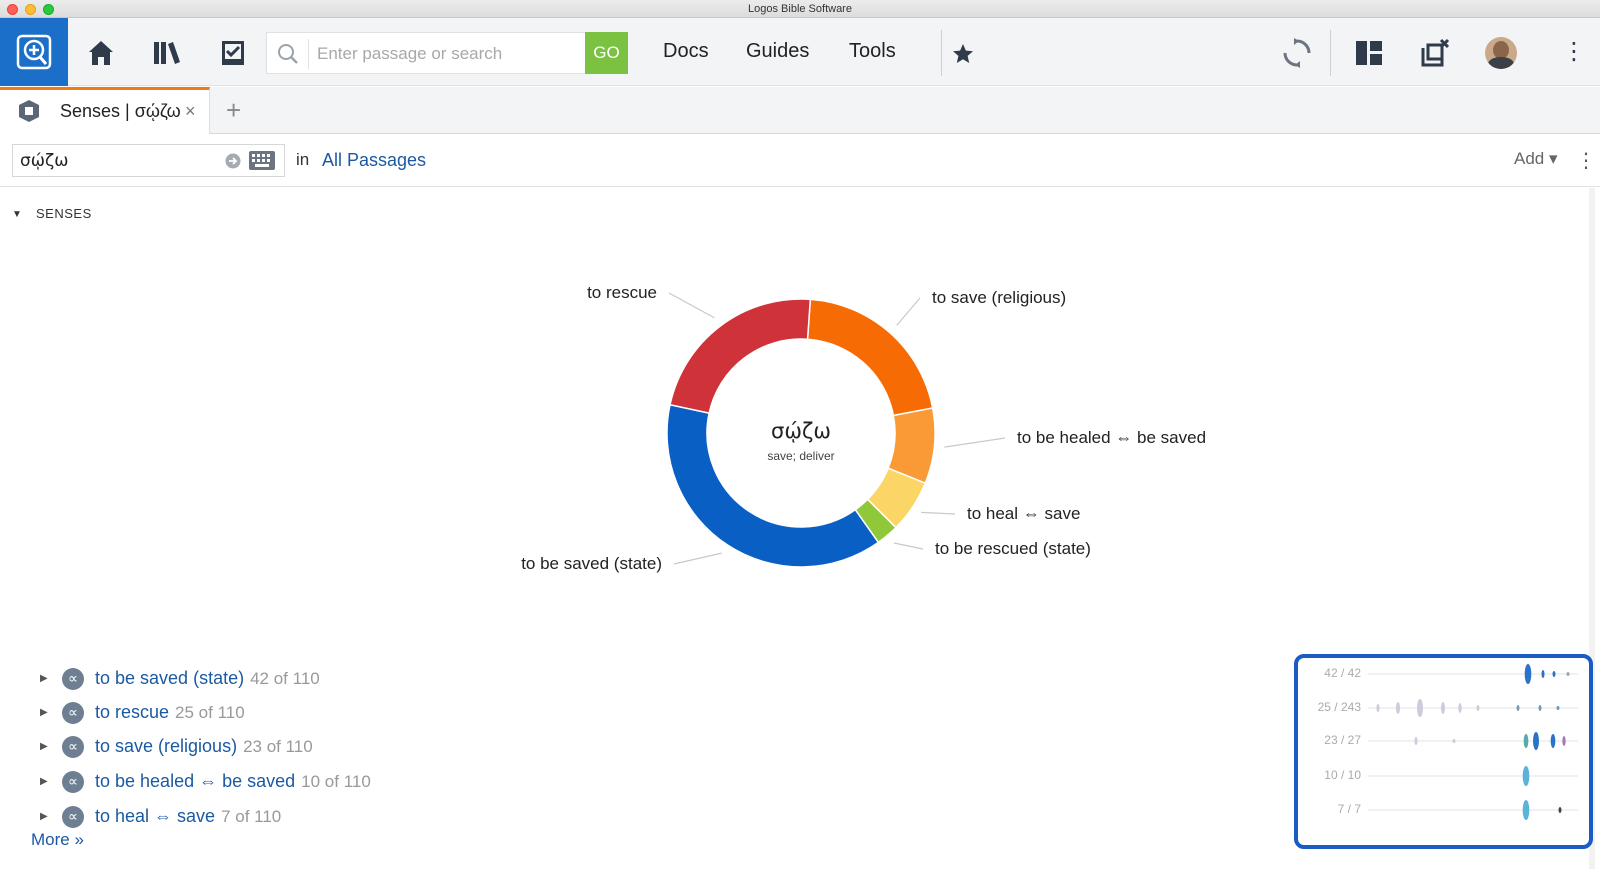 The width and height of the screenshot is (1600, 869). Describe the element at coordinates (1013, 548) in the screenshot. I see `slice-label: to be rescued (state)` at that location.